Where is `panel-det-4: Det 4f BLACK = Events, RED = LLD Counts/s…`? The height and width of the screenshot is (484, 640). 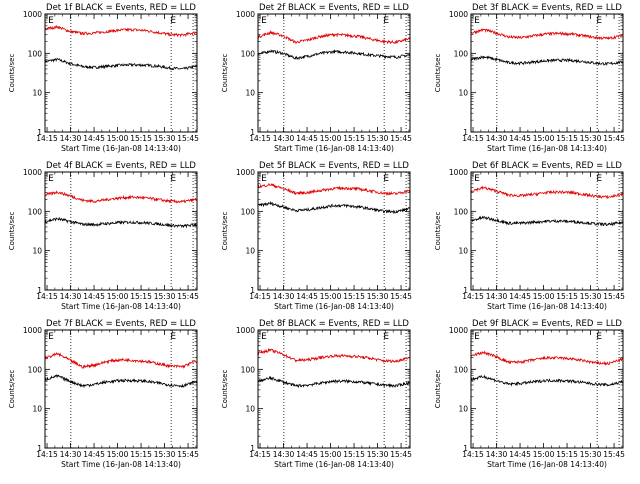
panel-det-4: Det 4f BLACK = Events, RED = LLD Counts/s… is located at coordinates (103, 236).